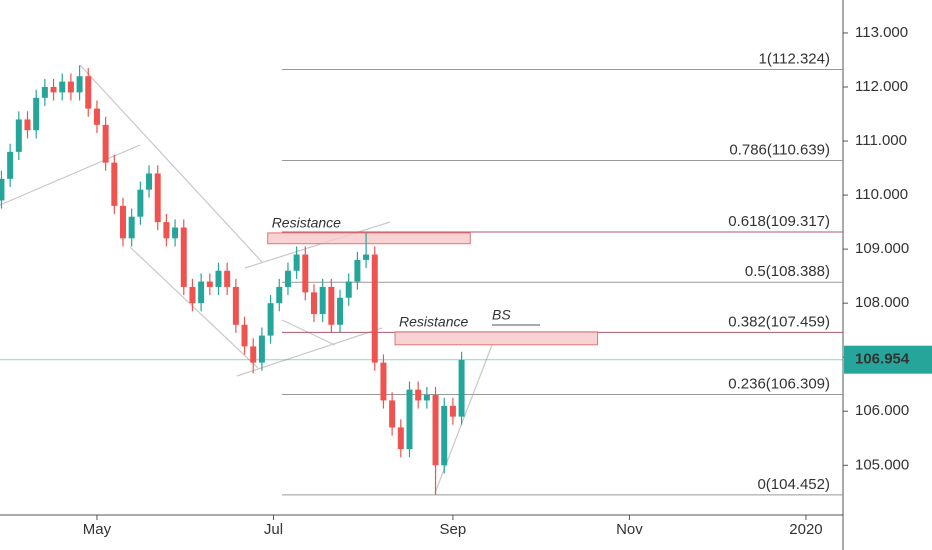  What do you see at coordinates (453, 529) in the screenshot?
I see `x-tick-label: Sep` at bounding box center [453, 529].